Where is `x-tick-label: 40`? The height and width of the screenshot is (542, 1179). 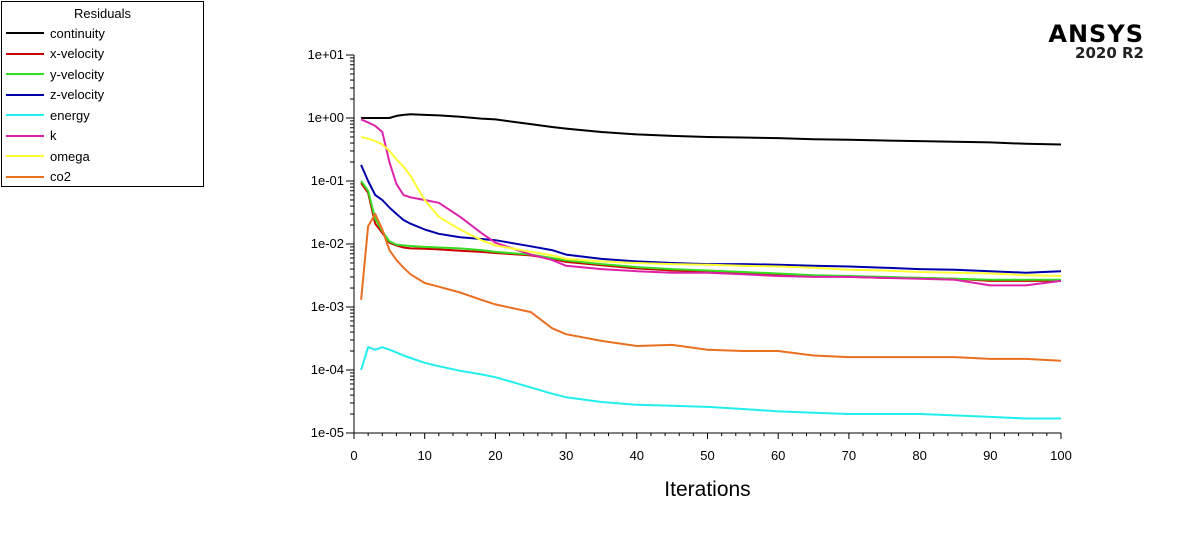 x-tick-label: 40 is located at coordinates (637, 455).